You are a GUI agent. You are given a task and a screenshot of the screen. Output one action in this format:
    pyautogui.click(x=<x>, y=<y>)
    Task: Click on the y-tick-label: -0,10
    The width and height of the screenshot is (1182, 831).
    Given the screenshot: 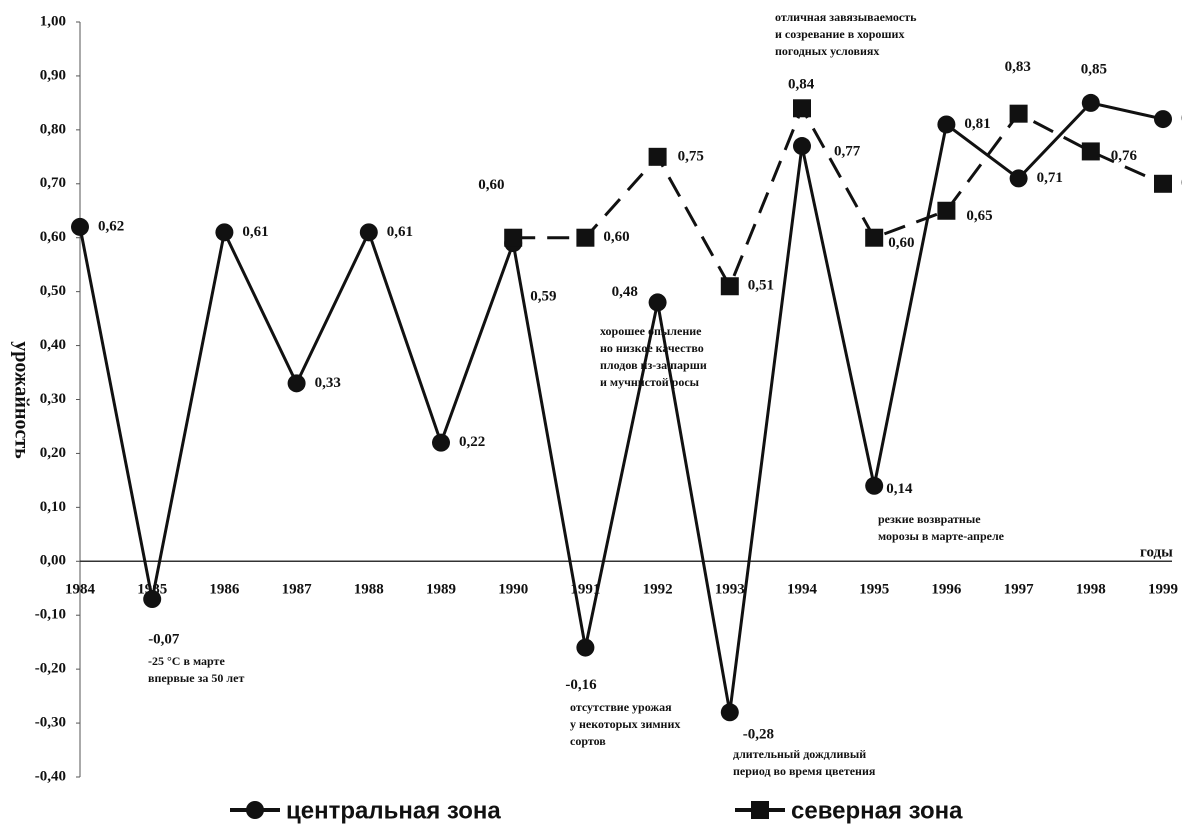 What is the action you would take?
    pyautogui.click(x=50, y=615)
    